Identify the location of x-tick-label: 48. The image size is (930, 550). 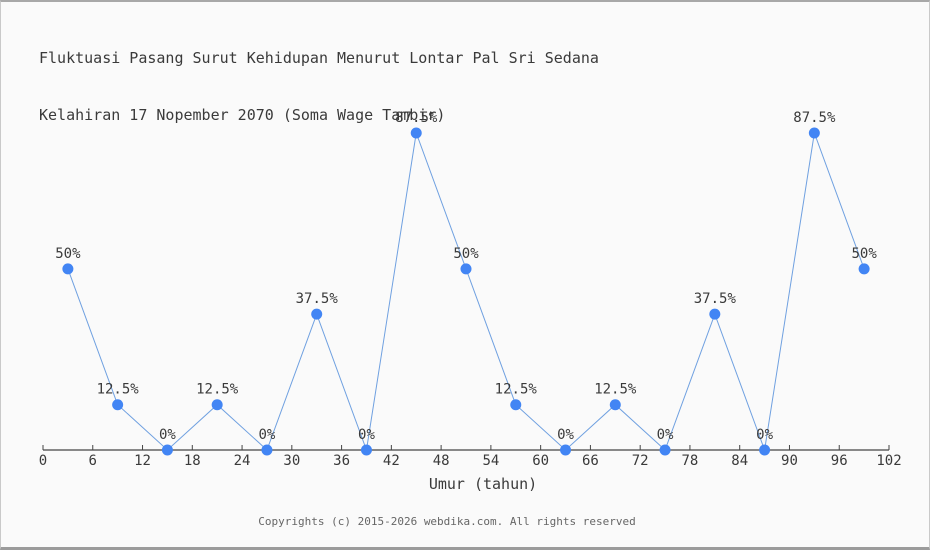
(441, 461).